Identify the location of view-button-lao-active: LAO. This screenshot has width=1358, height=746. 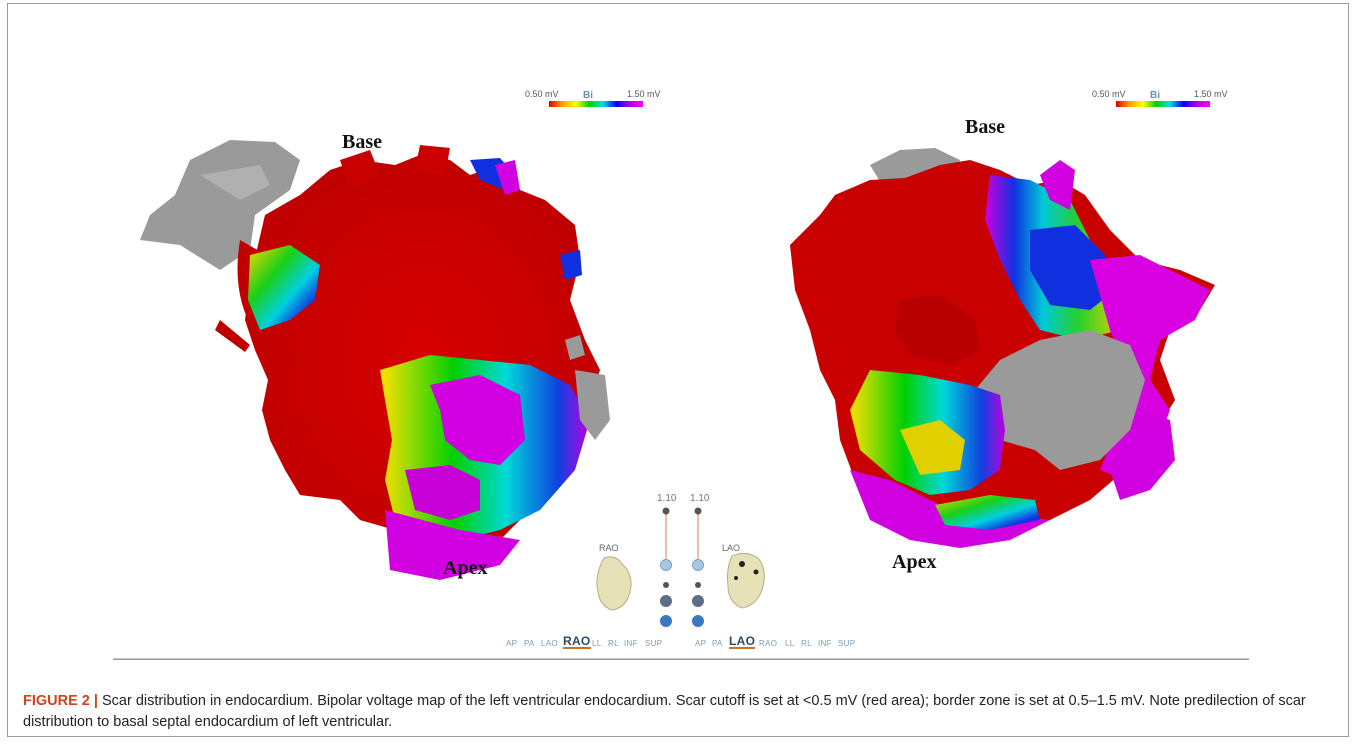
(742, 641).